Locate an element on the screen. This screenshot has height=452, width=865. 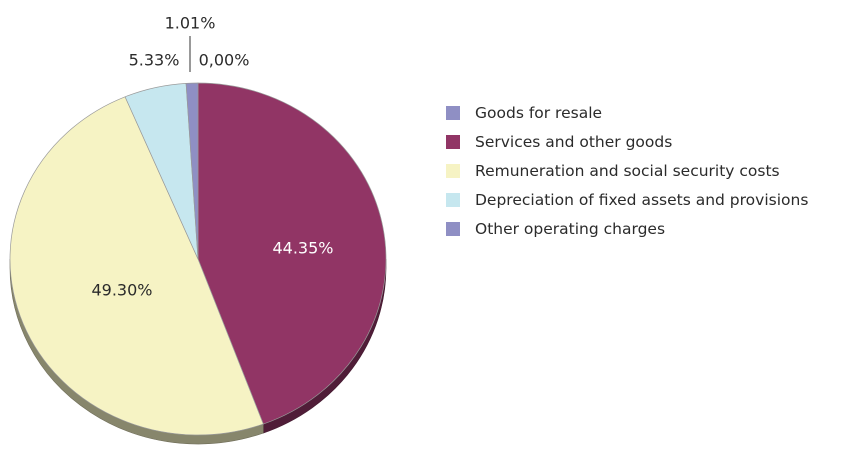
legend-label: Goods for resale is located at coordinates (539, 112).